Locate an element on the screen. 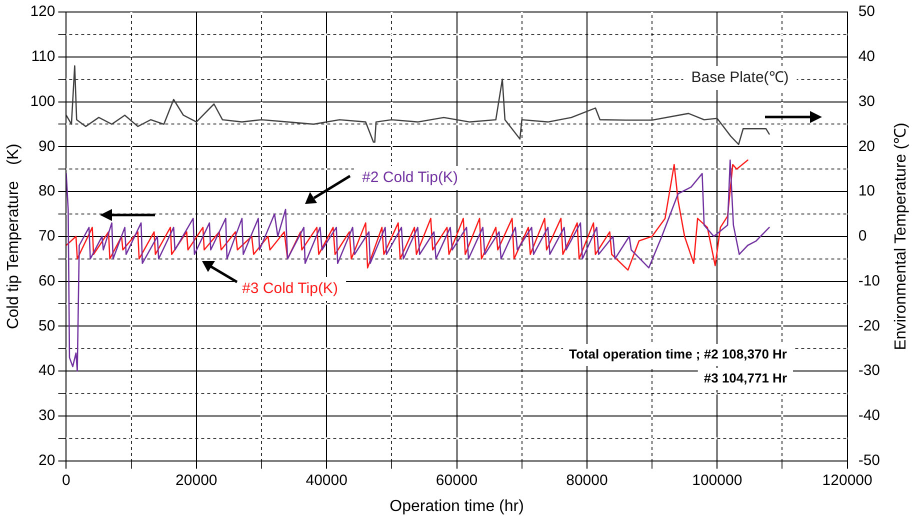 This screenshot has width=913, height=520. x-tick-label: 0 is located at coordinates (66, 480).